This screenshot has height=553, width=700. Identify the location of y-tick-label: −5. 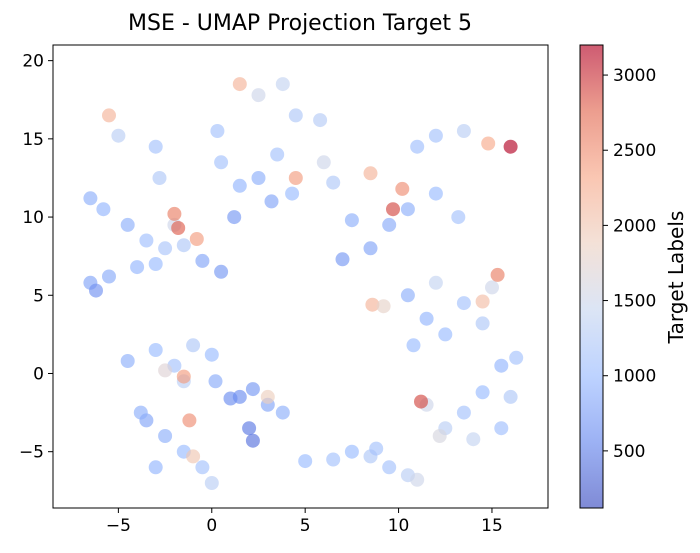
(31, 453).